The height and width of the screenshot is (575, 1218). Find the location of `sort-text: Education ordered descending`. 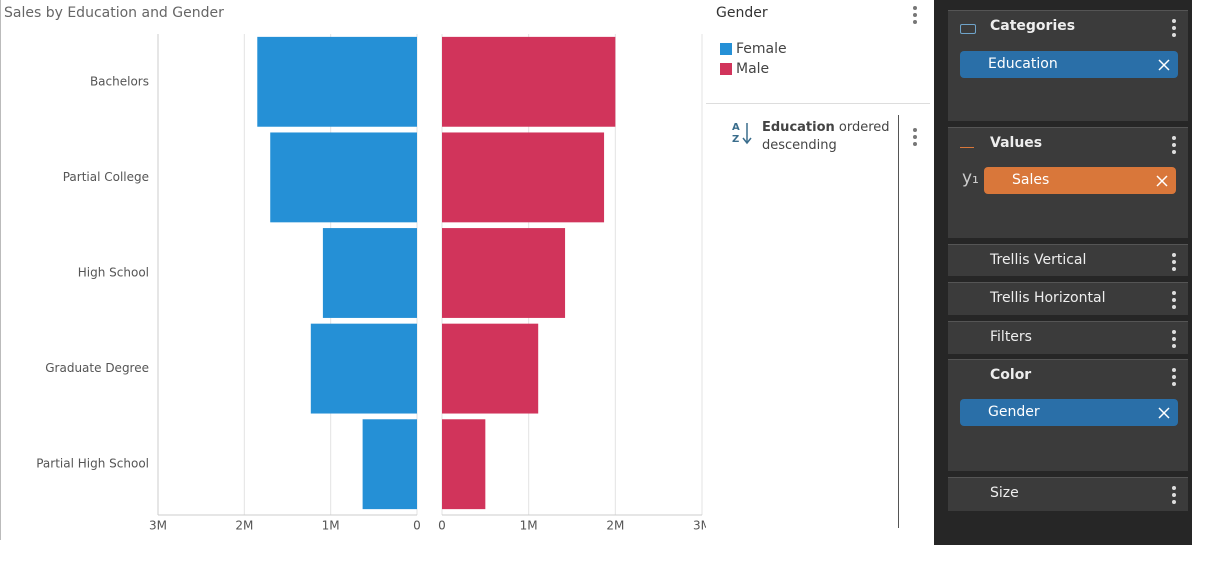

sort-text: Education ordered descending is located at coordinates (827, 137).